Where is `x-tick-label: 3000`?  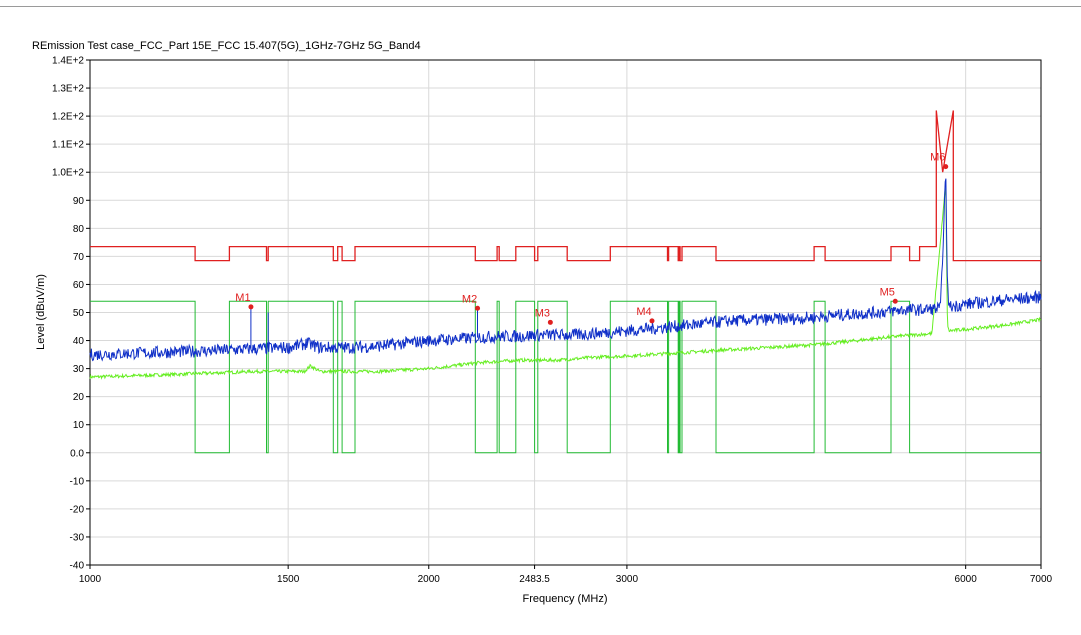
x-tick-label: 3000 is located at coordinates (627, 579).